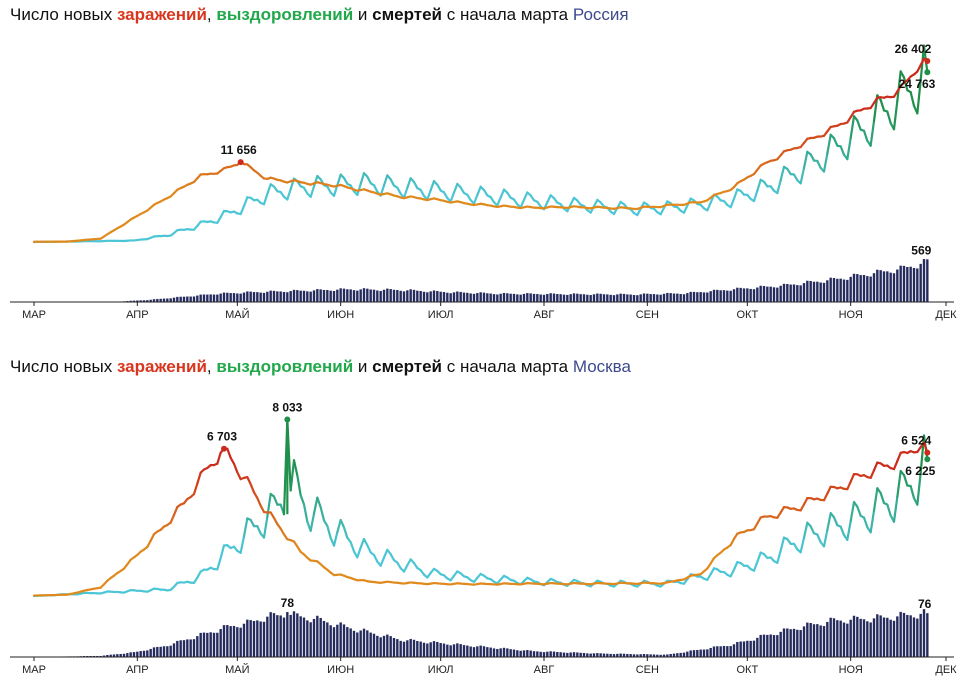 Image resolution: width=964 pixels, height=683 pixels. Describe the element at coordinates (851, 670) in the screenshot. I see `x-tick-label: НОЯ` at that location.